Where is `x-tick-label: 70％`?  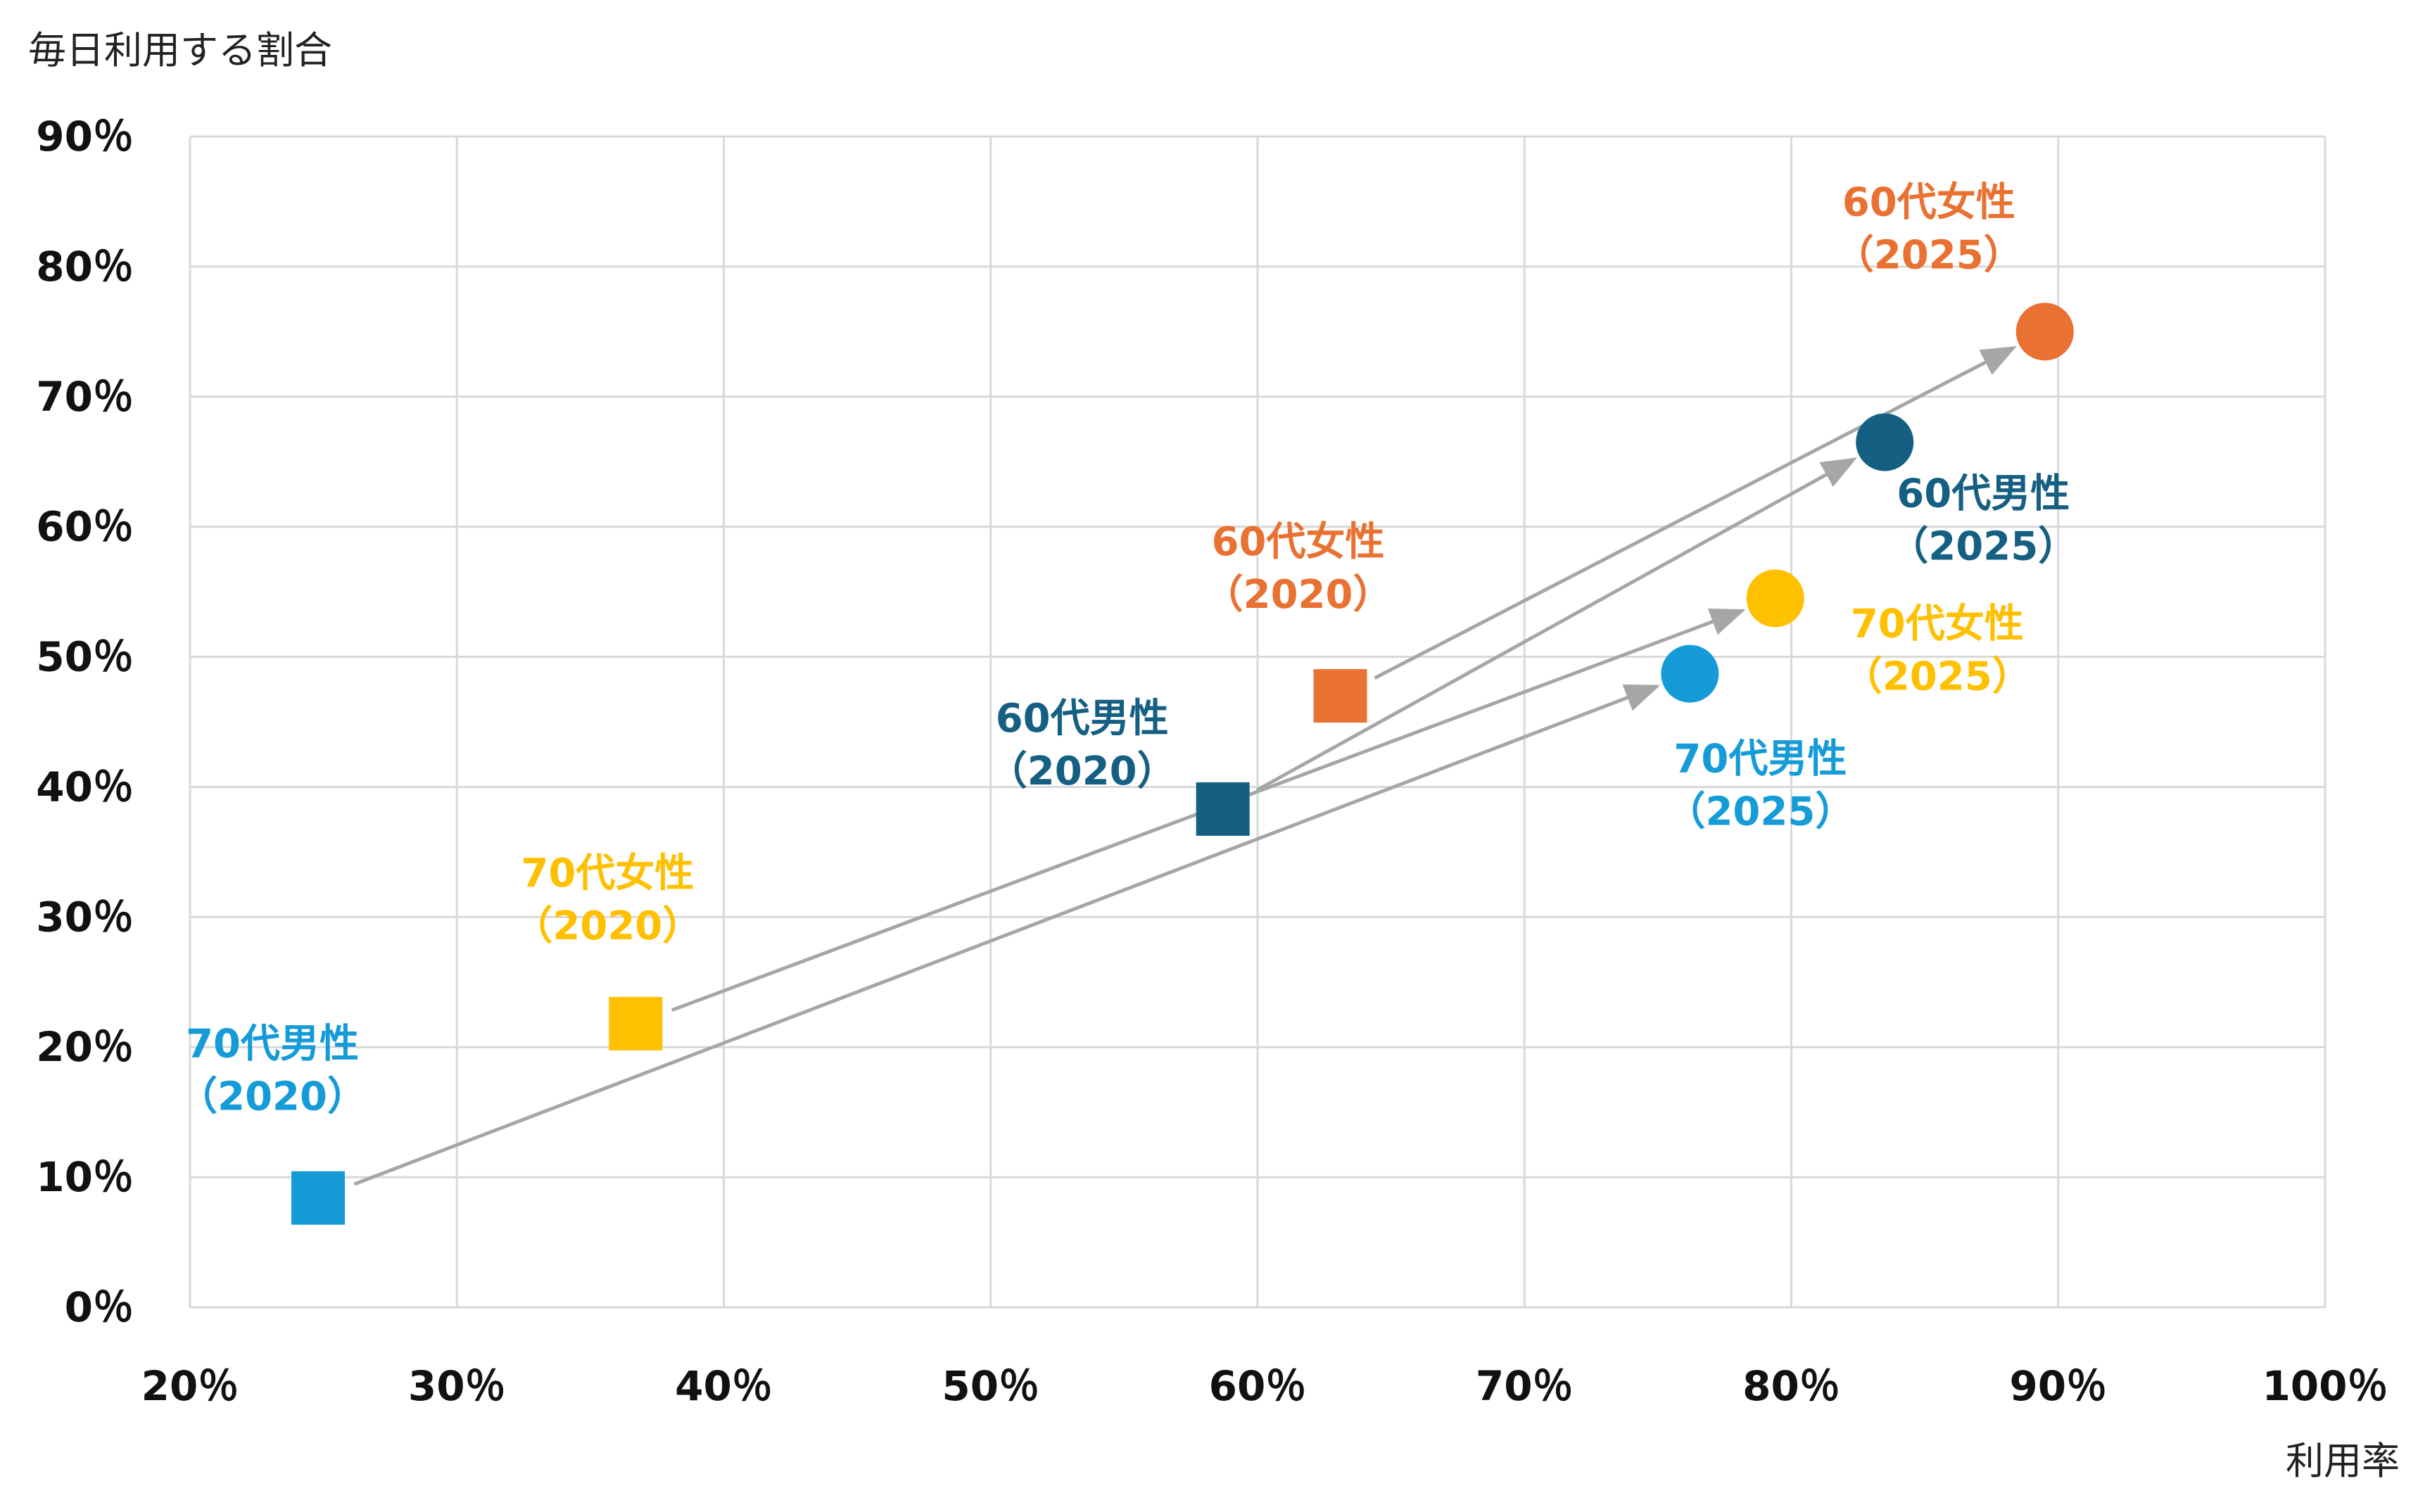 x-tick-label: 70％ is located at coordinates (1525, 1386).